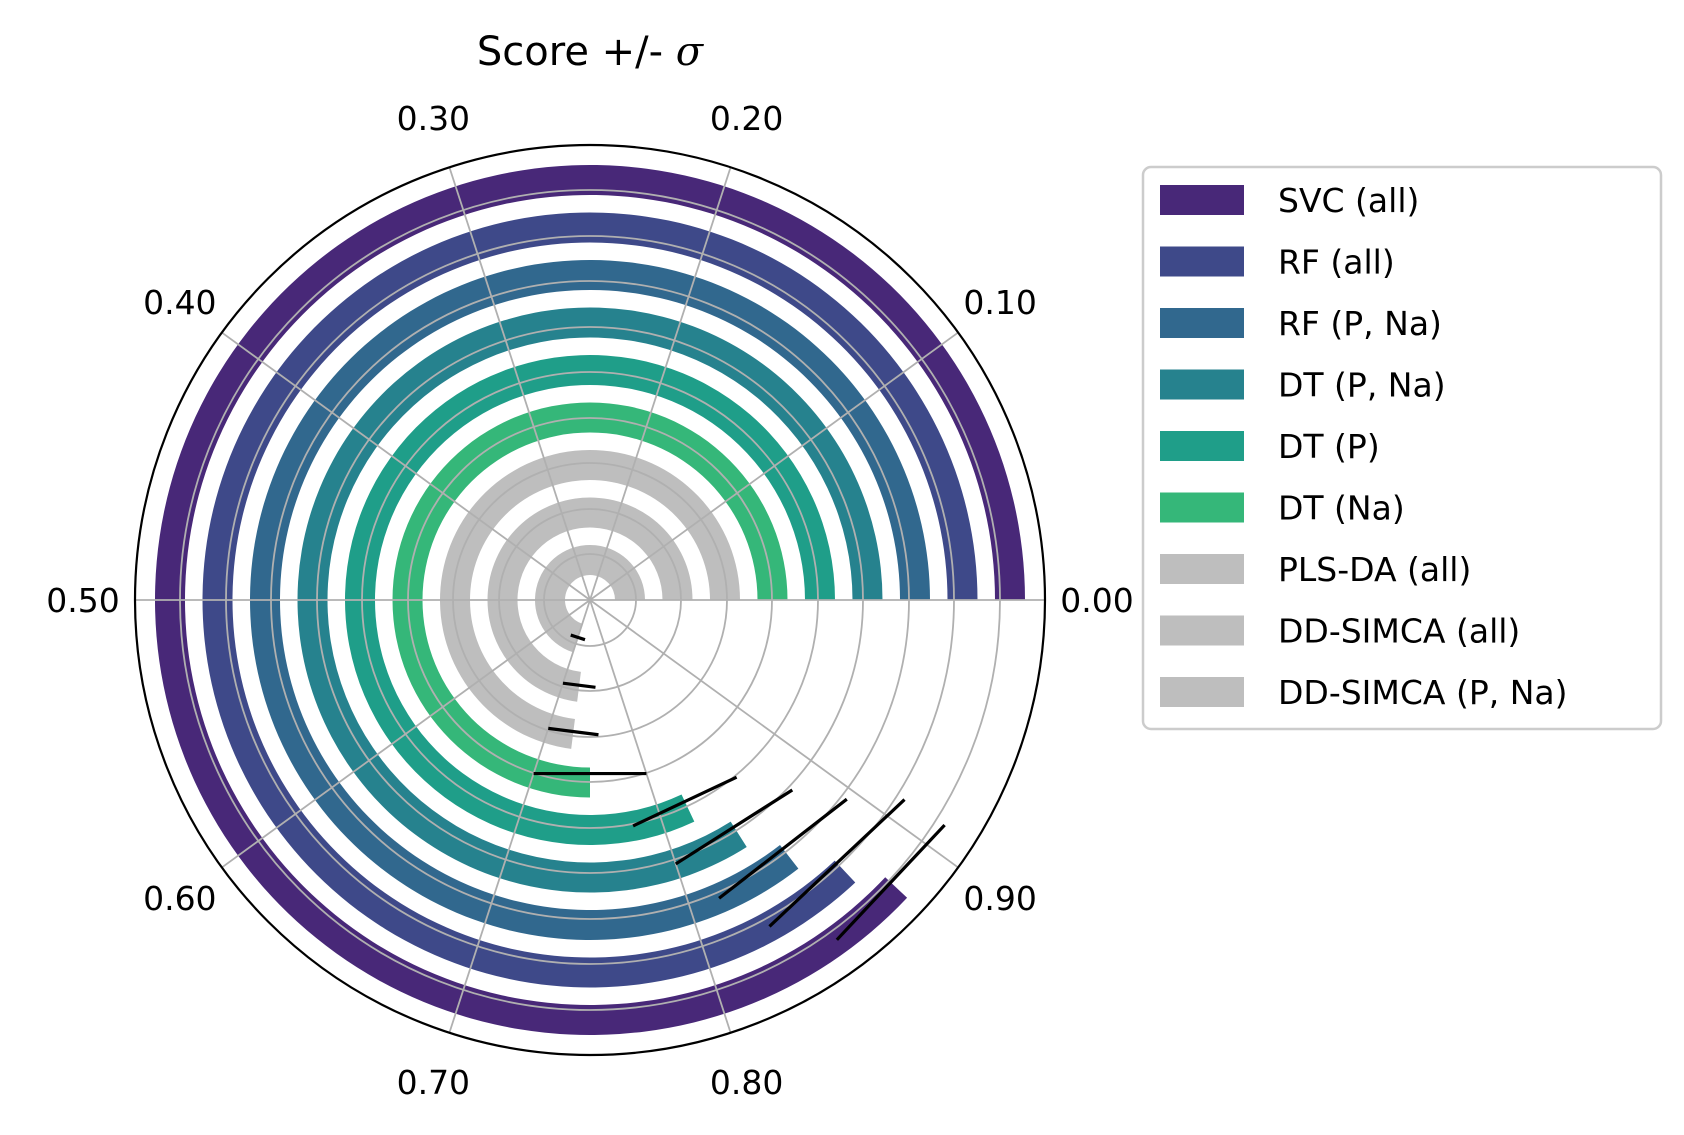  What do you see at coordinates (746, 1082) in the screenshot?
I see `angular-tick-label: 0.80` at bounding box center [746, 1082].